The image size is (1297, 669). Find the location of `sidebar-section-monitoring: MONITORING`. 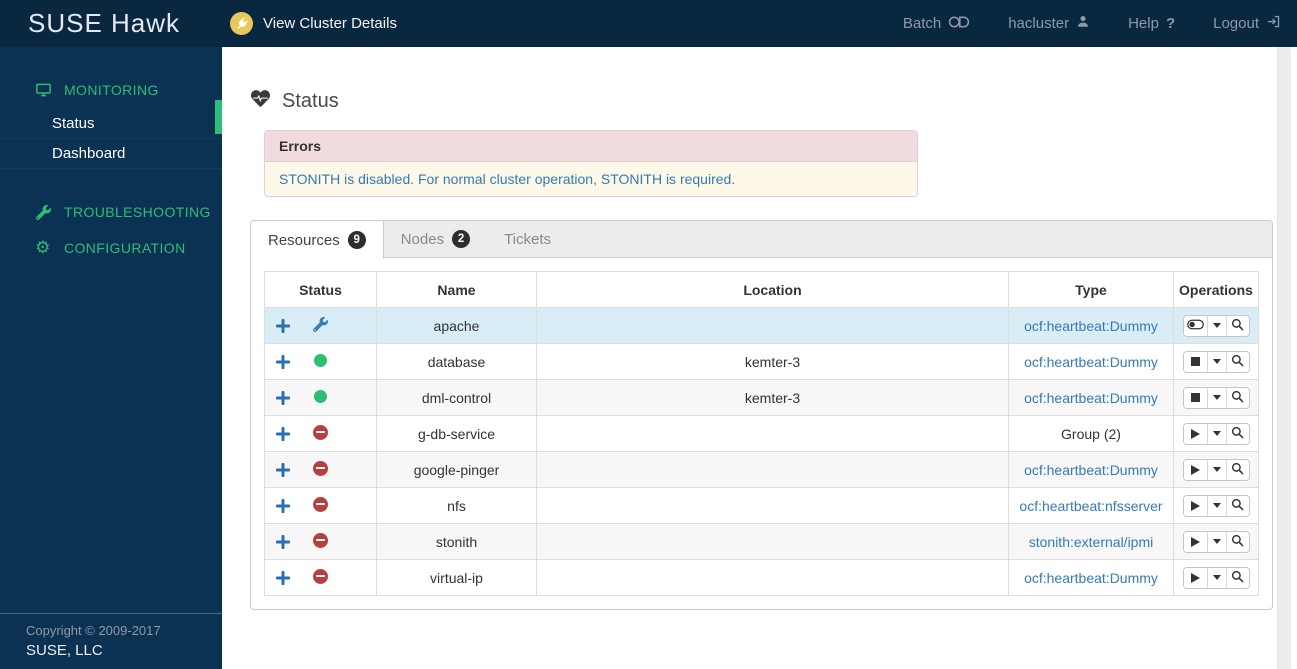

sidebar-section-monitoring: MONITORING is located at coordinates (111, 90).